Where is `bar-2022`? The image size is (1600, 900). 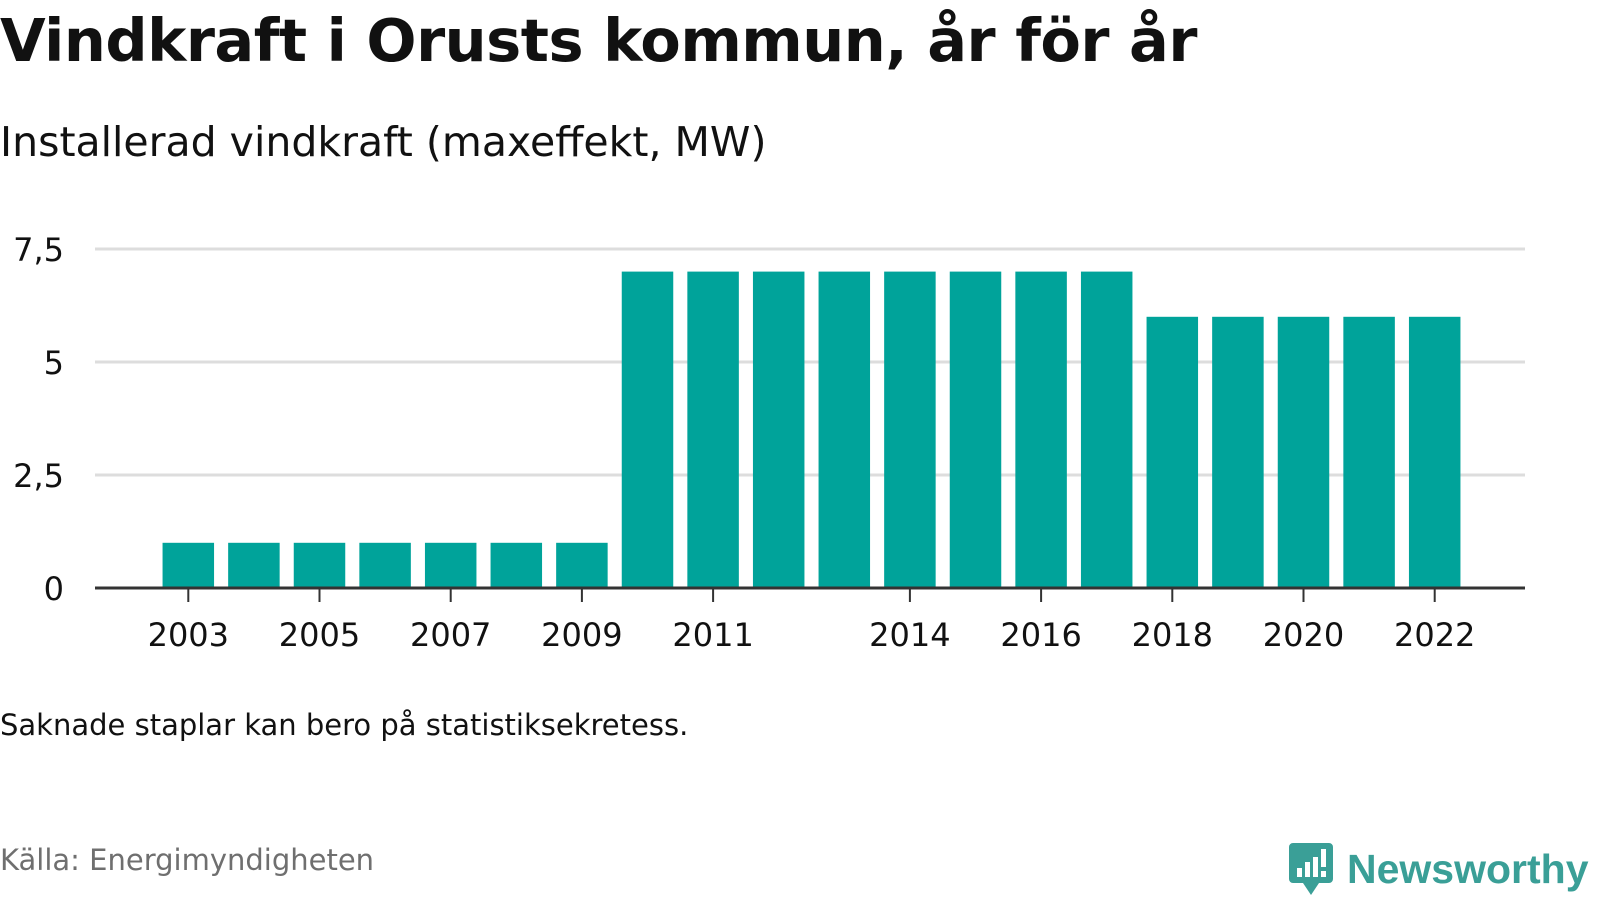
bar-2022 is located at coordinates (1434, 452).